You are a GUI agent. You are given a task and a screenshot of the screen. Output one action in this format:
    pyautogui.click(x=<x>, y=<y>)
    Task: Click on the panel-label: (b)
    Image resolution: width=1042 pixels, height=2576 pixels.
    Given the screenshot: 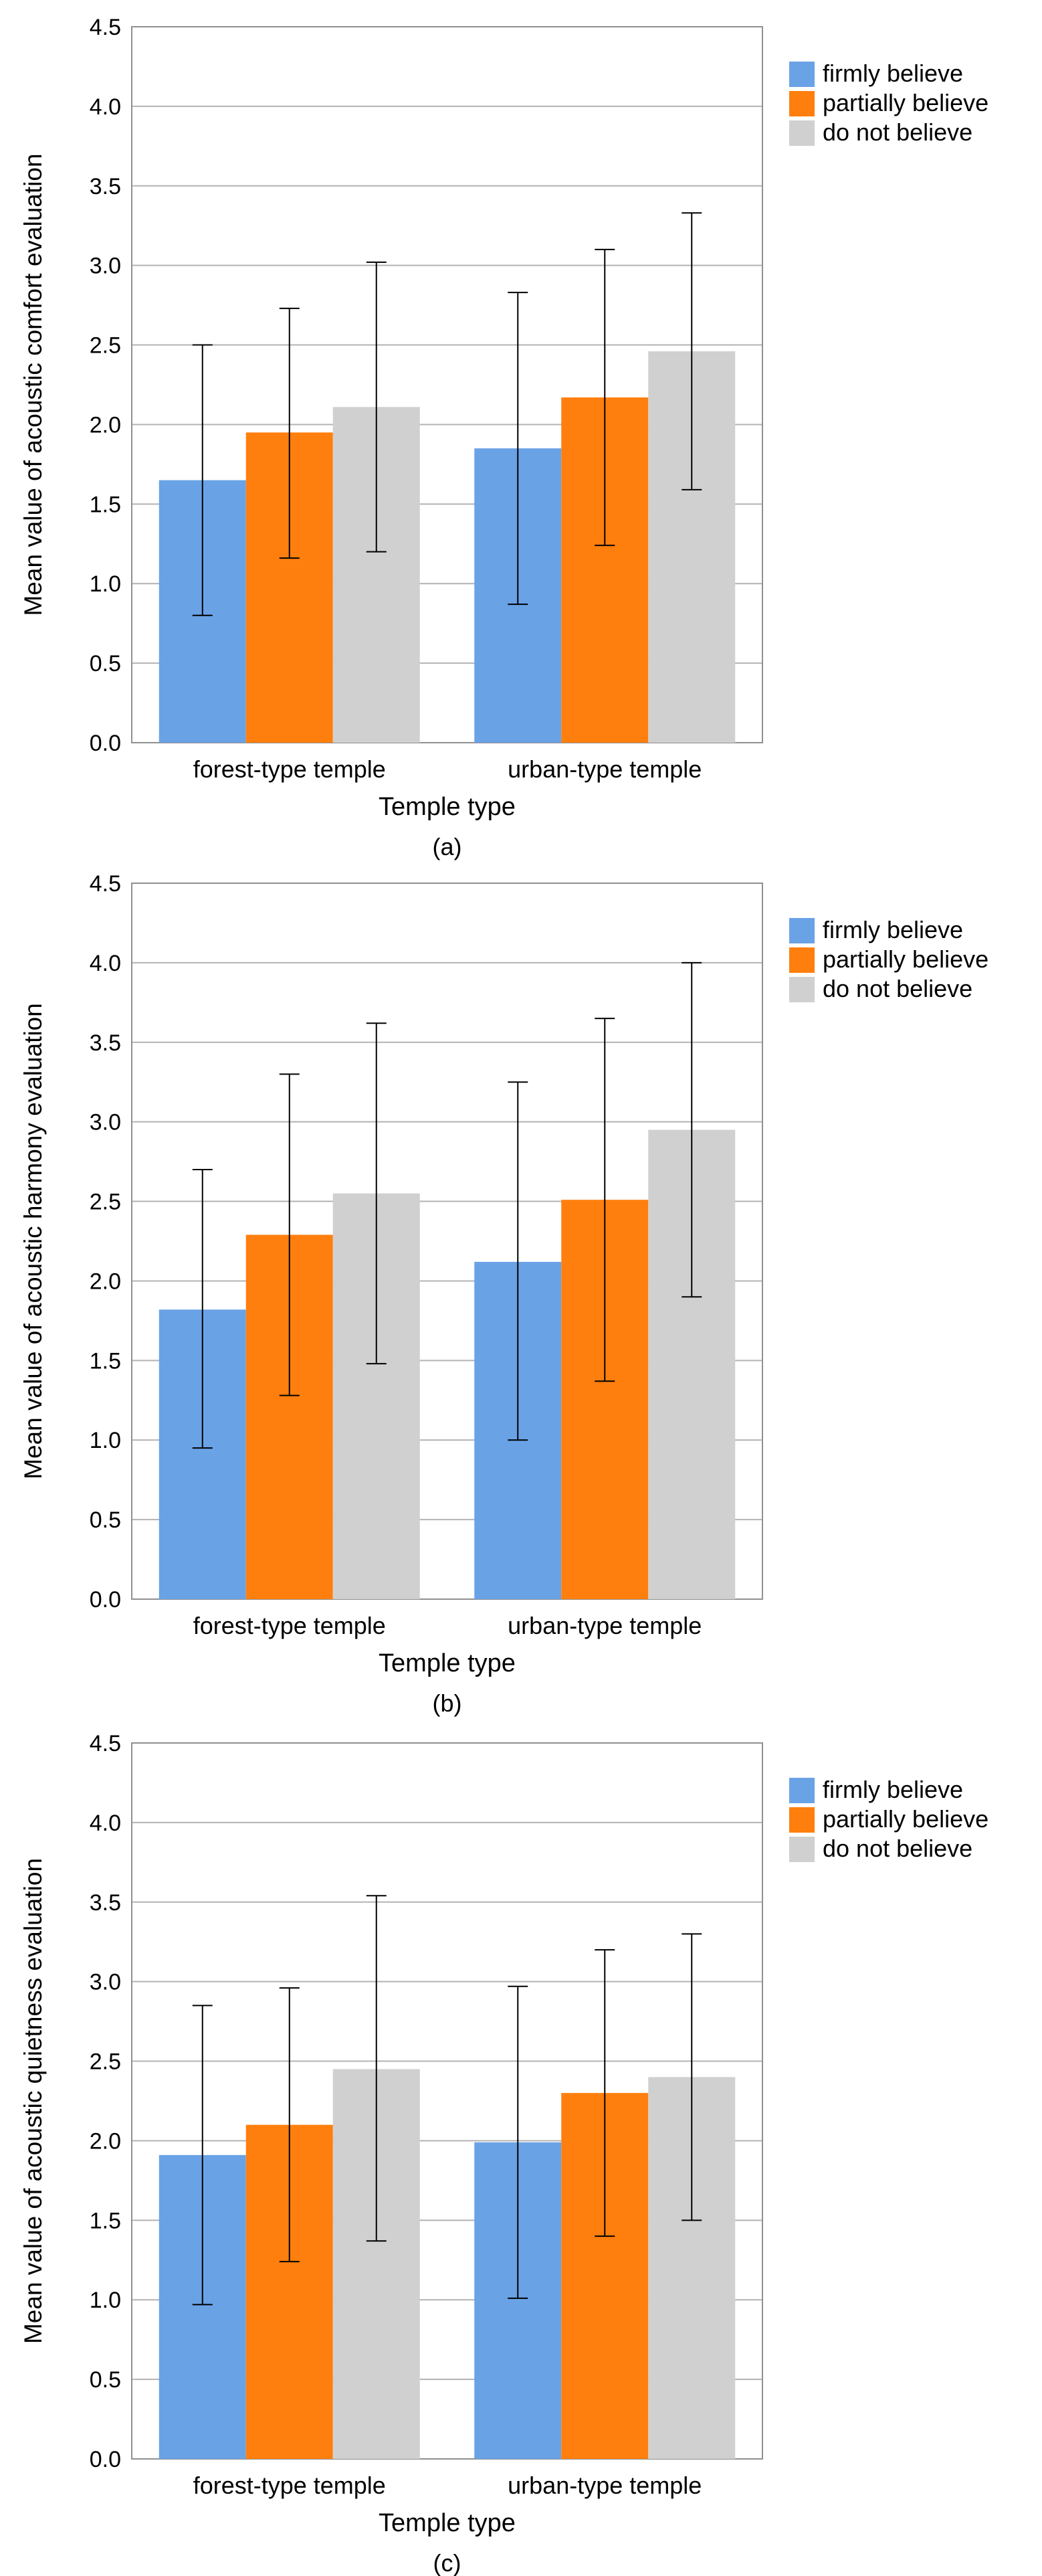 What is the action you would take?
    pyautogui.click(x=447, y=1703)
    